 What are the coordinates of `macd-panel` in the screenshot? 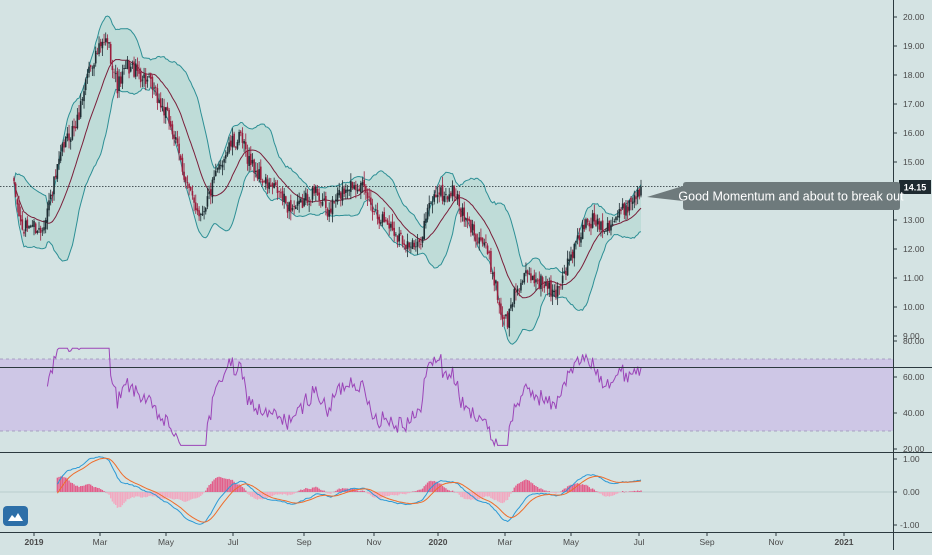 It's located at (446, 490).